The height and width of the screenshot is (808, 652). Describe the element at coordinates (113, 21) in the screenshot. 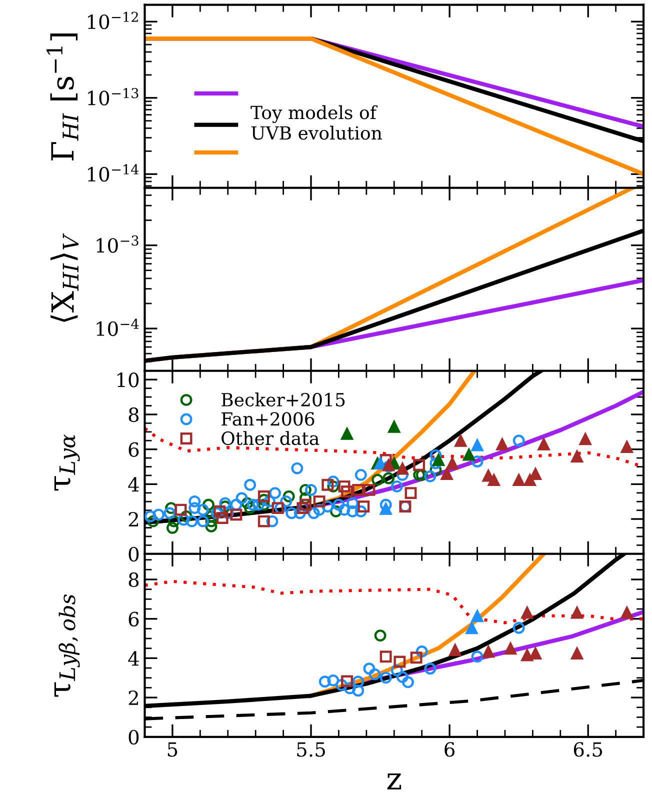

I see `y-tick-label: 10$^{−12}$` at that location.